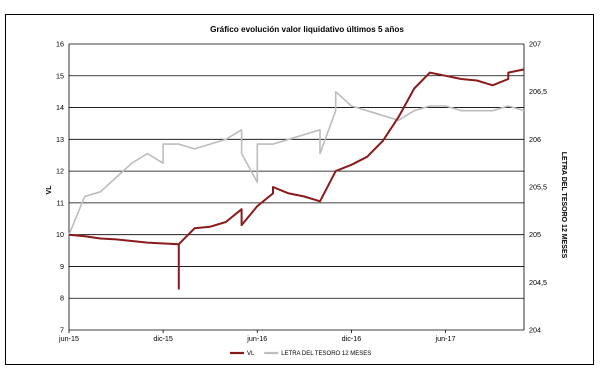 This screenshot has width=604, height=369. Describe the element at coordinates (538, 282) in the screenshot. I see `y2-tick-label: 204,5` at that location.